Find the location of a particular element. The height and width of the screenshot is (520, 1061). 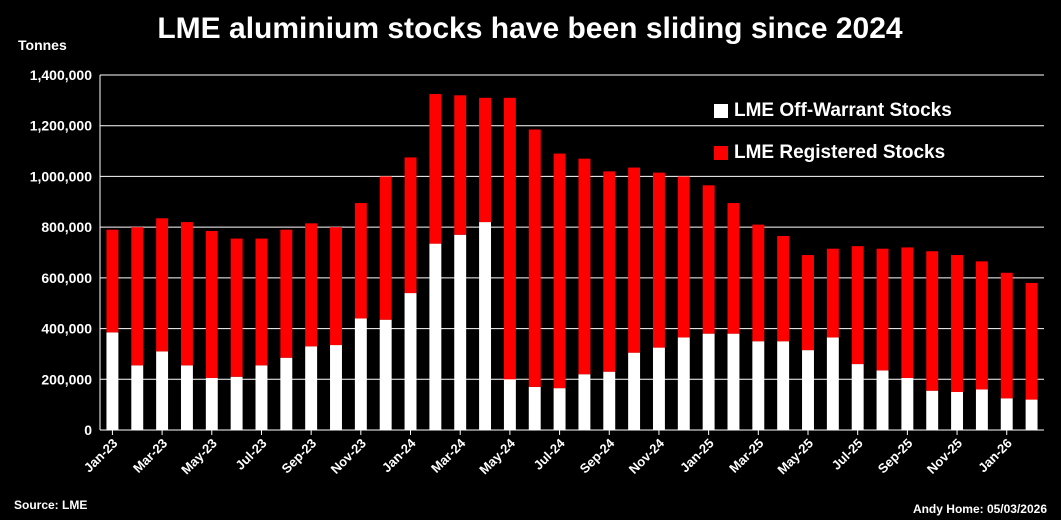

legend-label-registered: LME Registered Stocks is located at coordinates (840, 152).